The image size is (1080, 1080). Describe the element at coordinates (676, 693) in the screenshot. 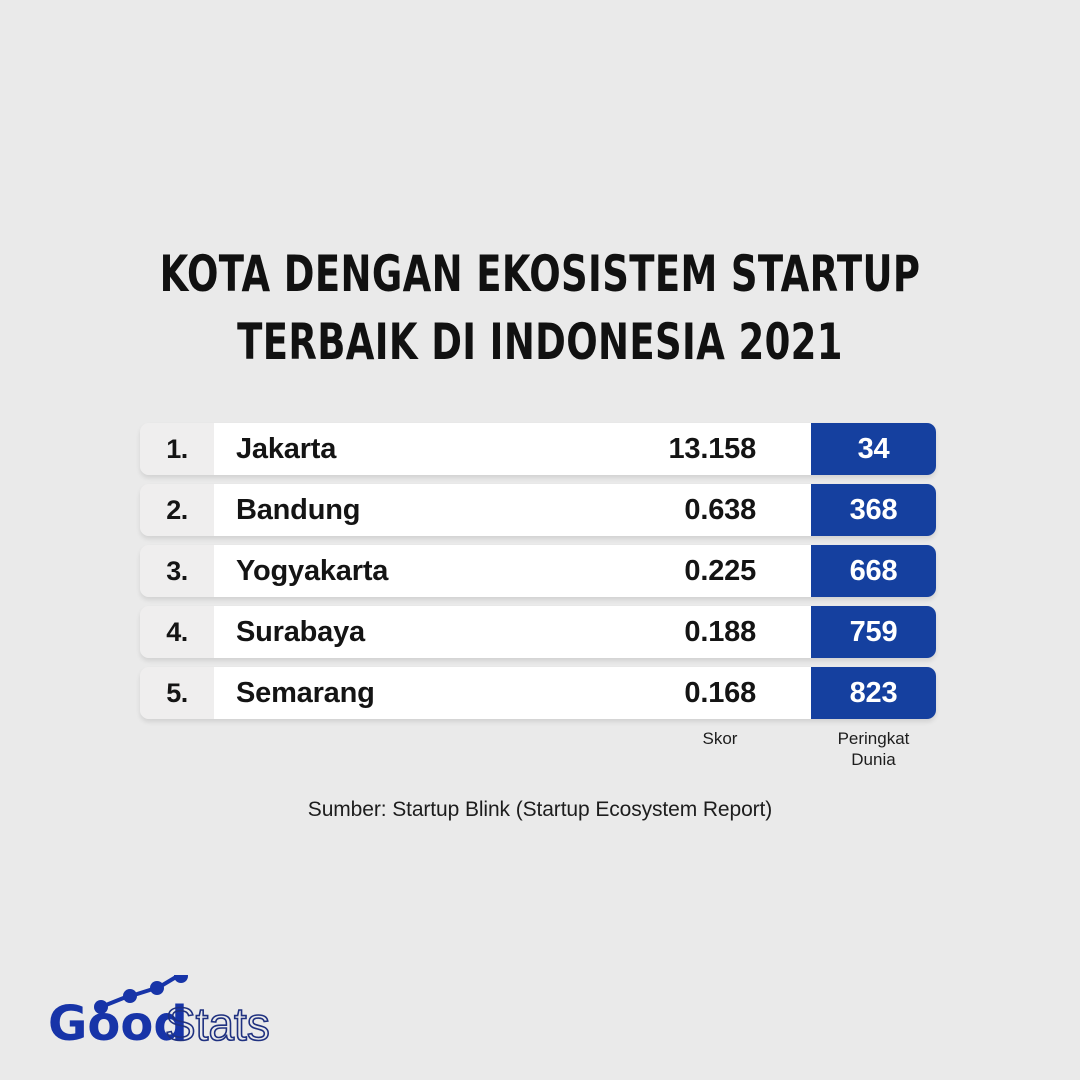

I see `row-score: 0.168` at that location.